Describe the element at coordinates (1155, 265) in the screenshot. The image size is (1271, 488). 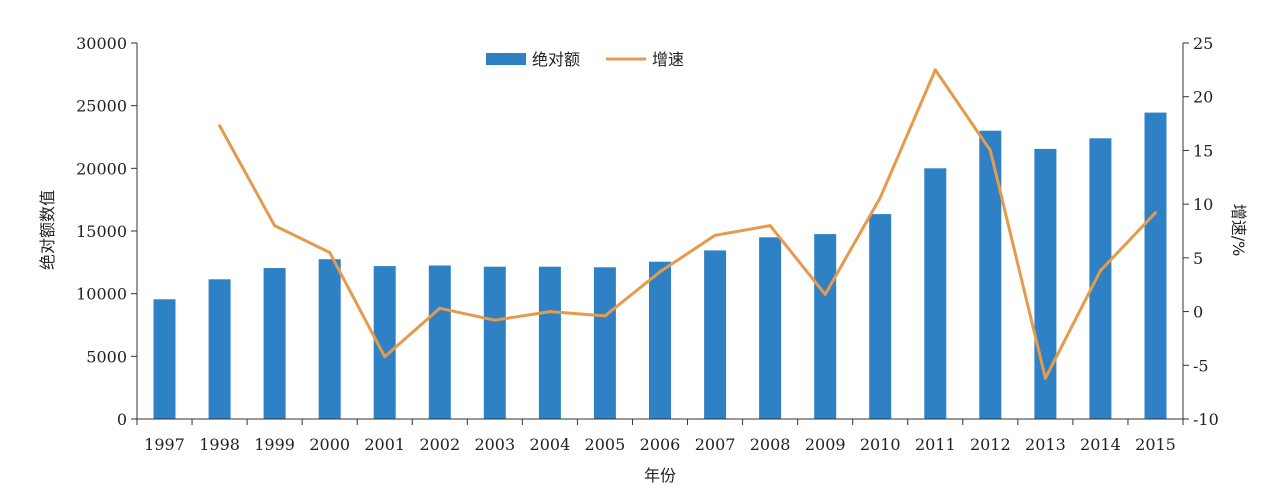
I see `bar-2015` at that location.